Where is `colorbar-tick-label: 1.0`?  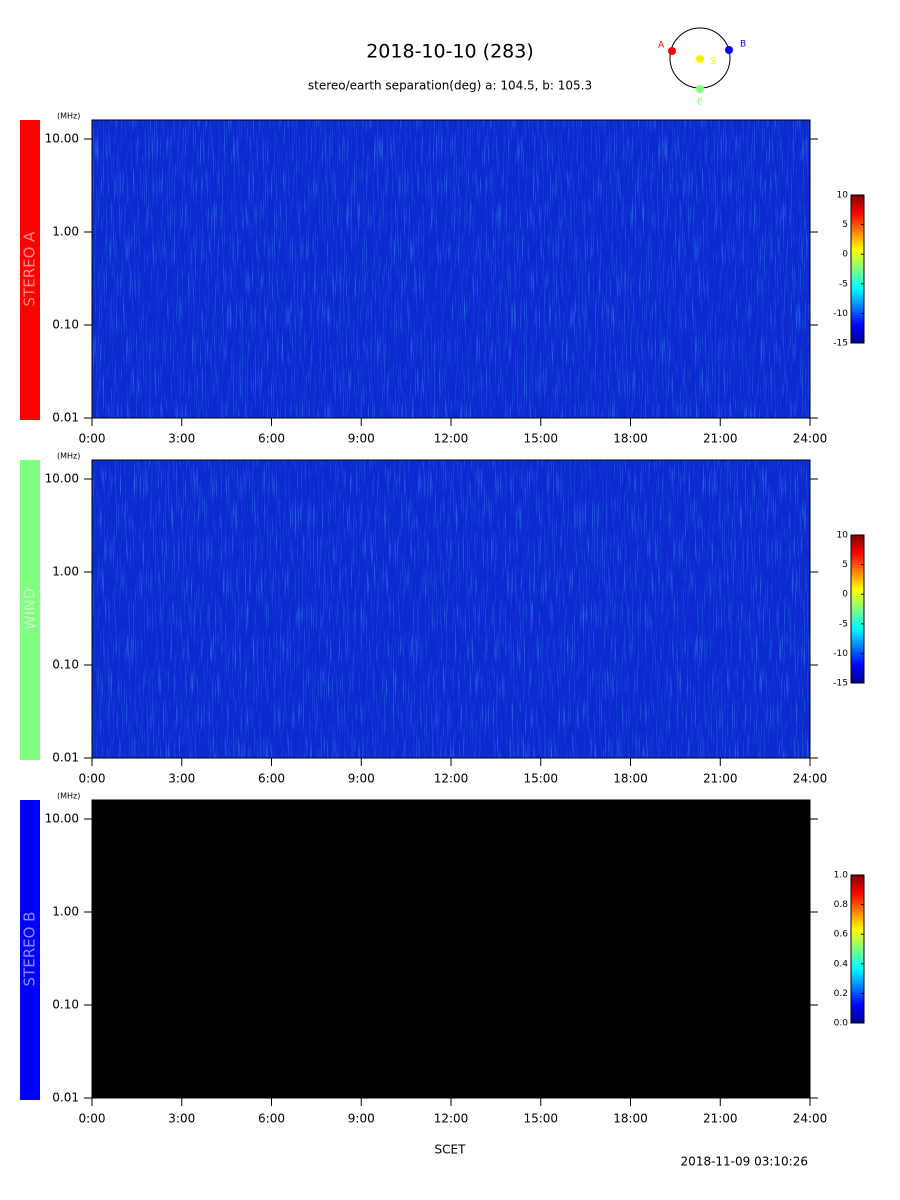
colorbar-tick-label: 1.0 is located at coordinates (841, 876).